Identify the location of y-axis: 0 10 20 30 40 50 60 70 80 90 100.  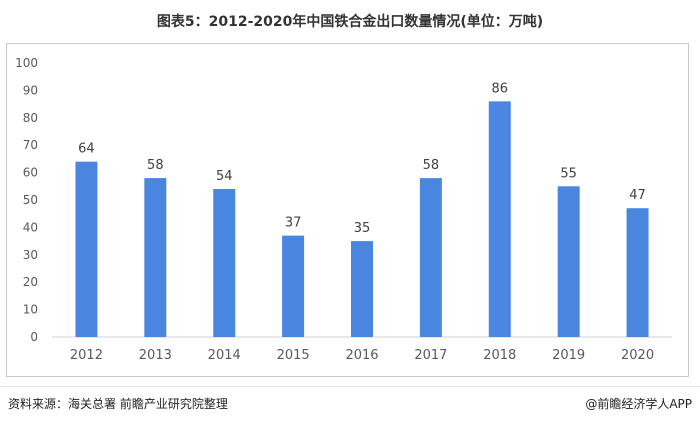
(26, 200).